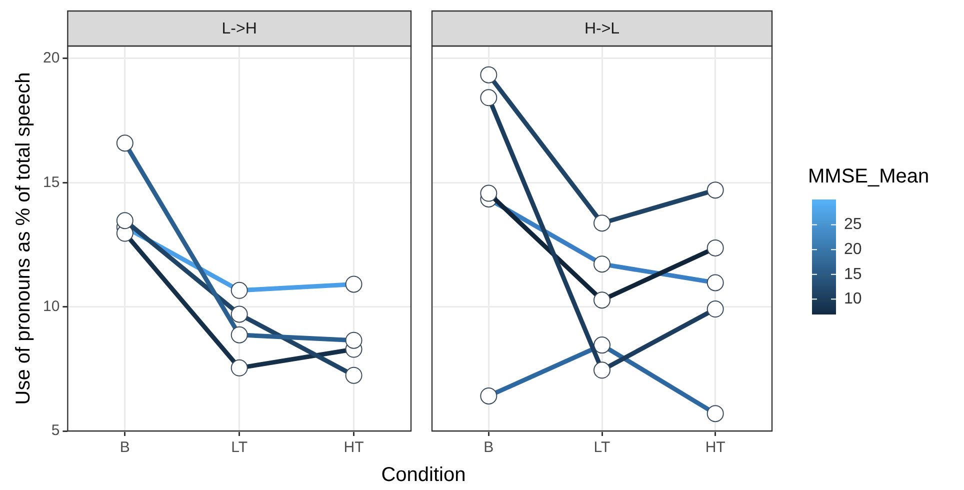 The height and width of the screenshot is (490, 964). I want to click on y-axis-title: Use of pronouns as % of total speech, so click(23, 238).